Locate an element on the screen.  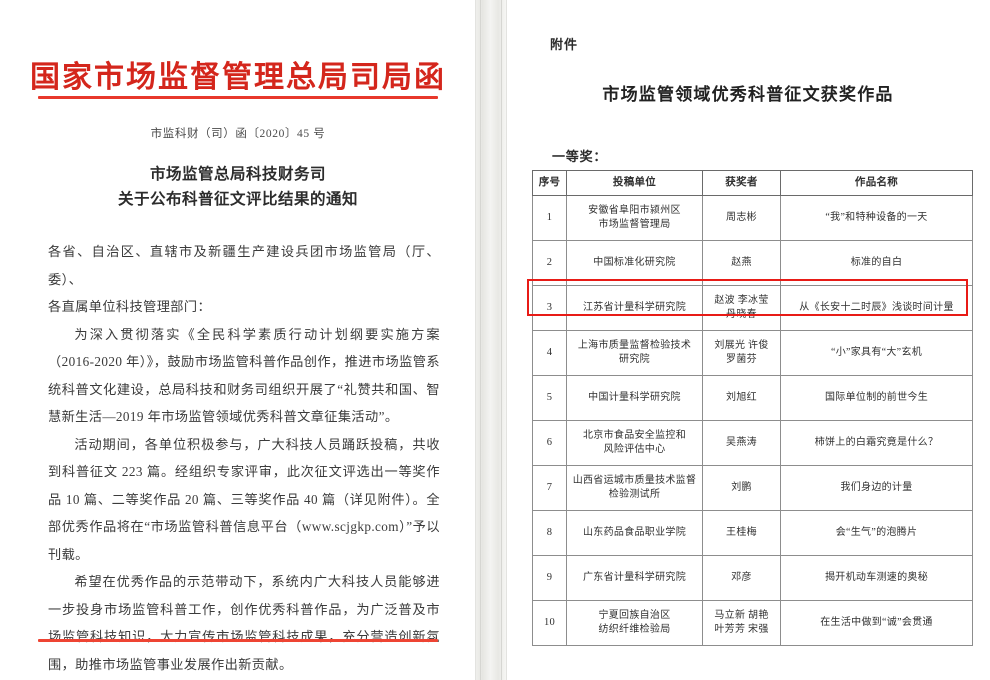
notice-title-line-2: 关于公布科普征文评比结果的通知 is located at coordinates (237, 199).